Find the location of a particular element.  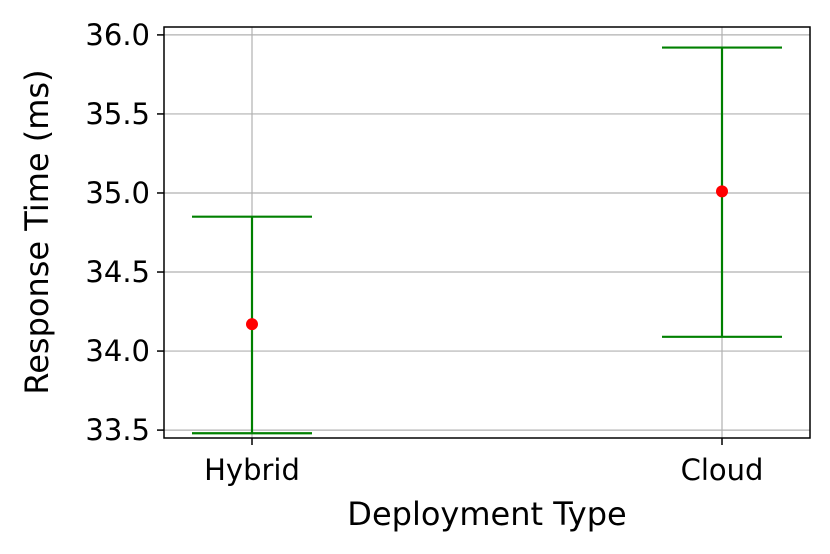

y-tick-label: 36.0 is located at coordinates (117, 35).